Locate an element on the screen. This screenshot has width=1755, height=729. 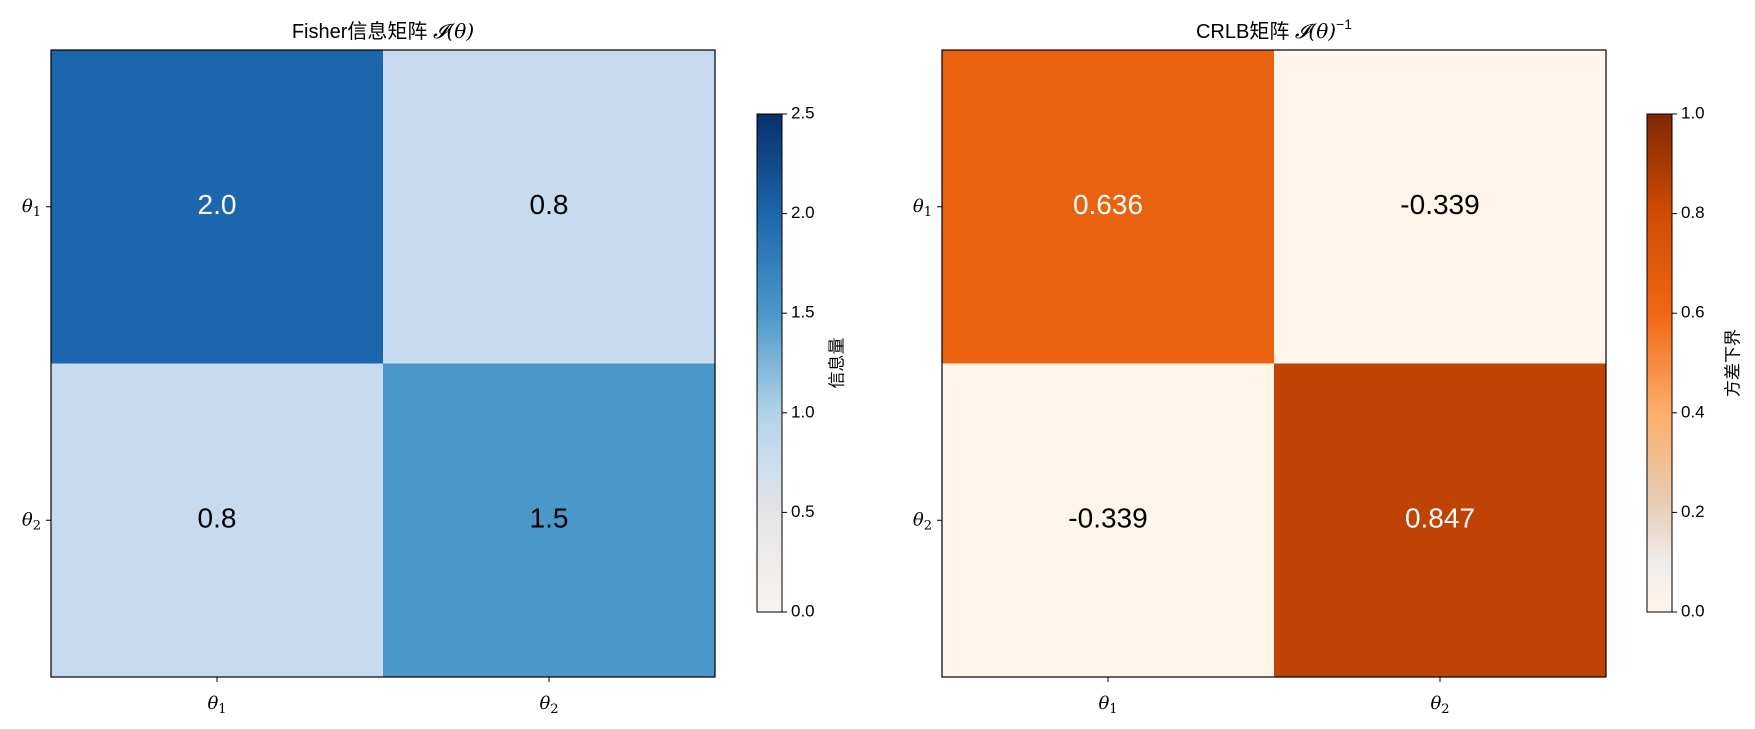
cell-value-label-r1-c1: 0.636 is located at coordinates (1108, 204).